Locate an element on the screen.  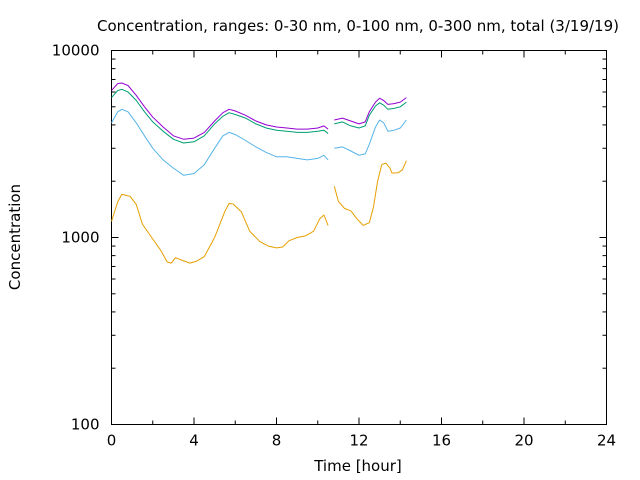
y-axis-label: Concentration is located at coordinates (15, 237).